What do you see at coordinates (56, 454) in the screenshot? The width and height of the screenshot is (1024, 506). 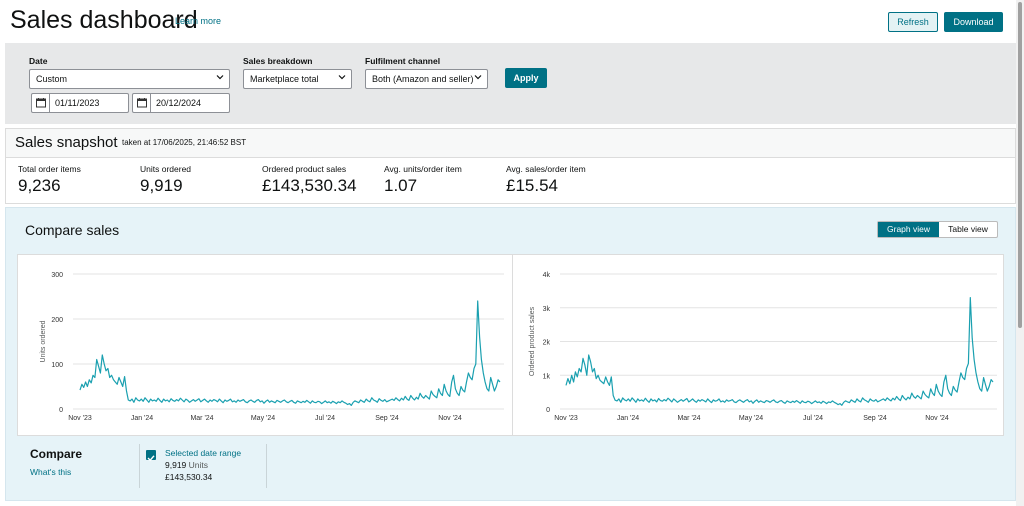 I see `compare-footer-title: Compare` at bounding box center [56, 454].